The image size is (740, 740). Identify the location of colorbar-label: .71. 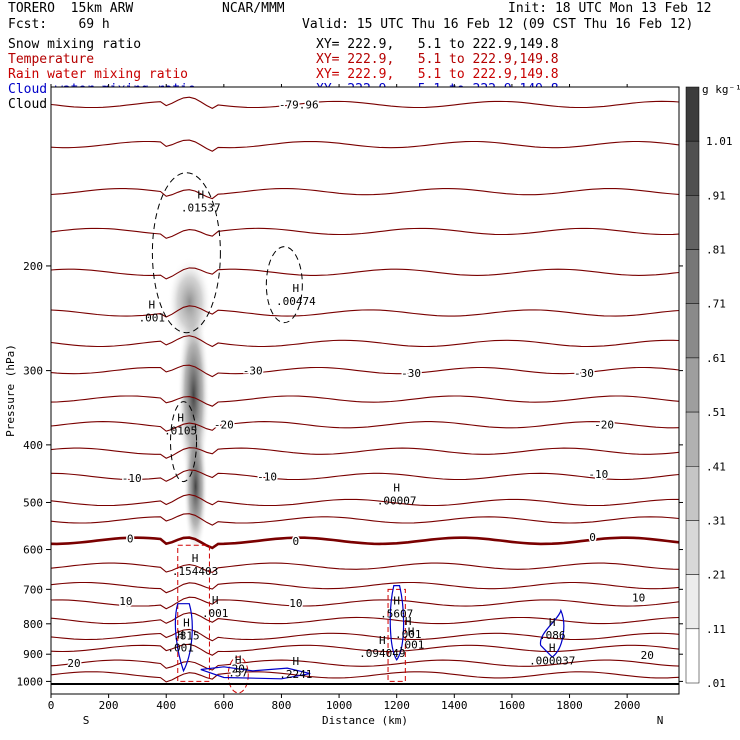
(716, 304).